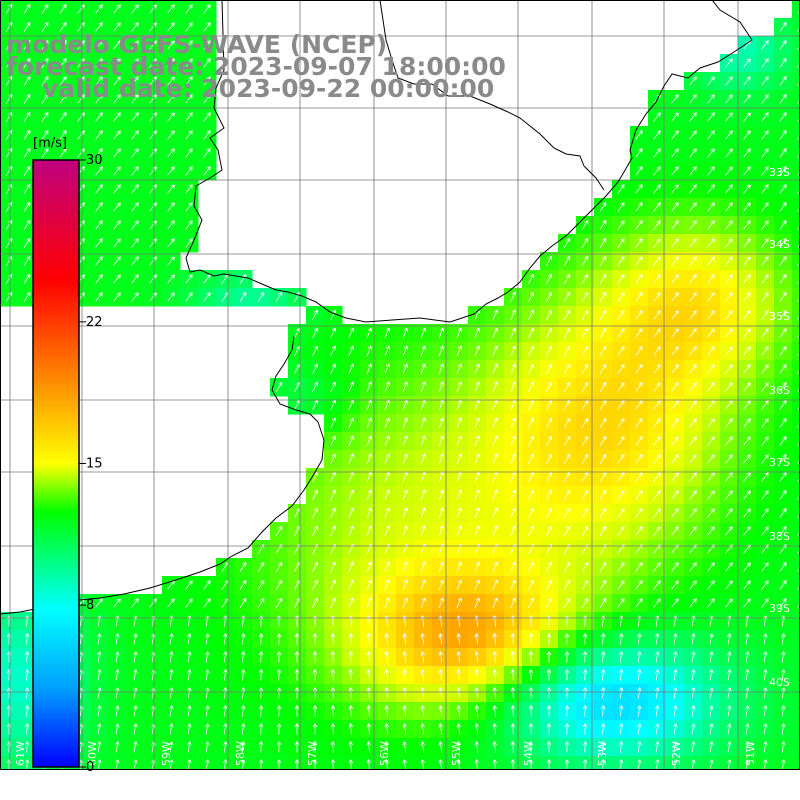 The width and height of the screenshot is (800, 800). What do you see at coordinates (456, 753) in the screenshot?
I see `lon-label: 55W` at bounding box center [456, 753].